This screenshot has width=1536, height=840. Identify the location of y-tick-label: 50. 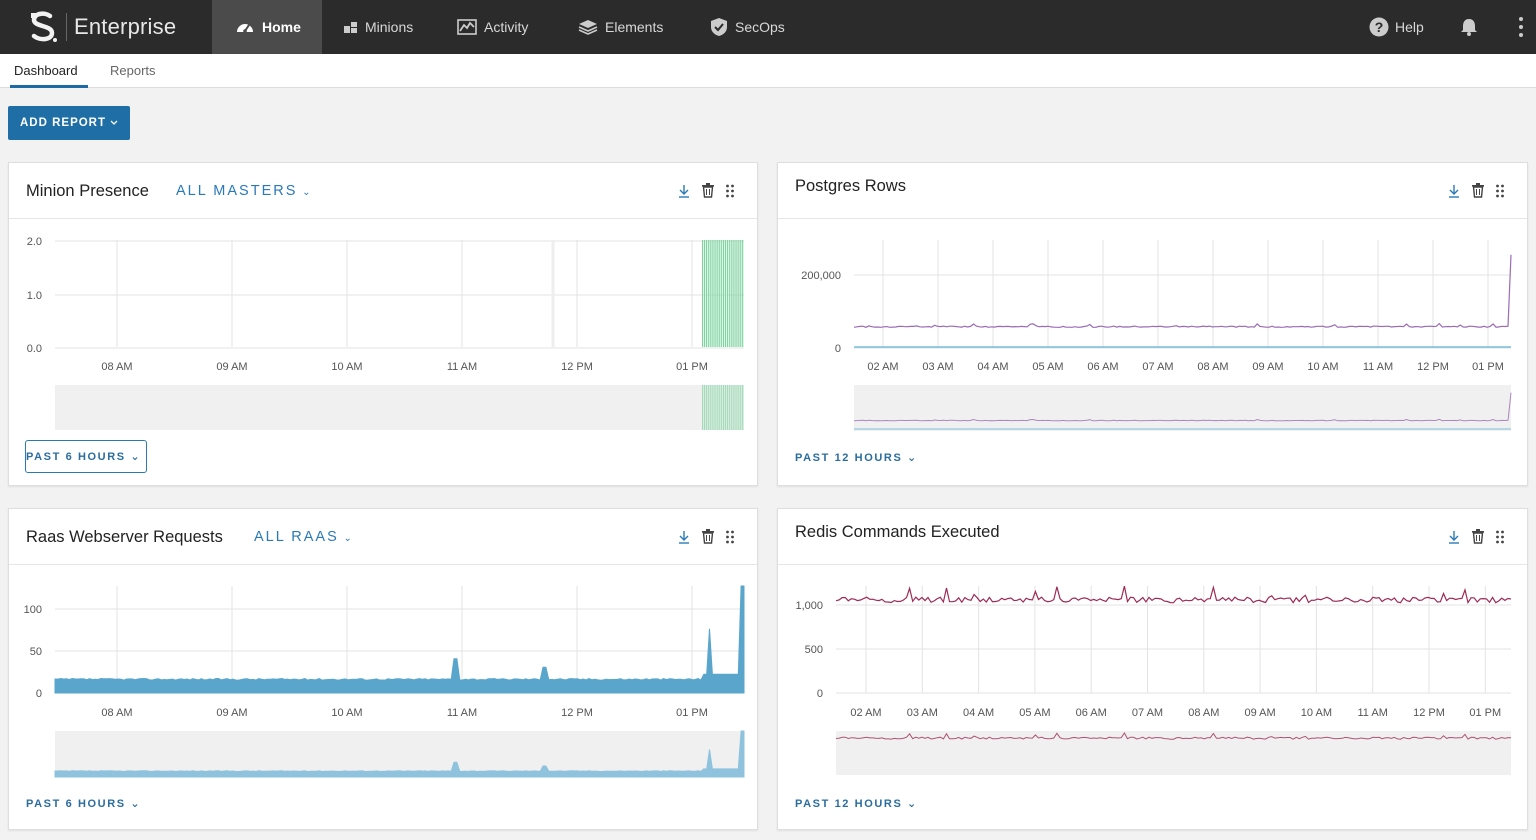
(36, 652).